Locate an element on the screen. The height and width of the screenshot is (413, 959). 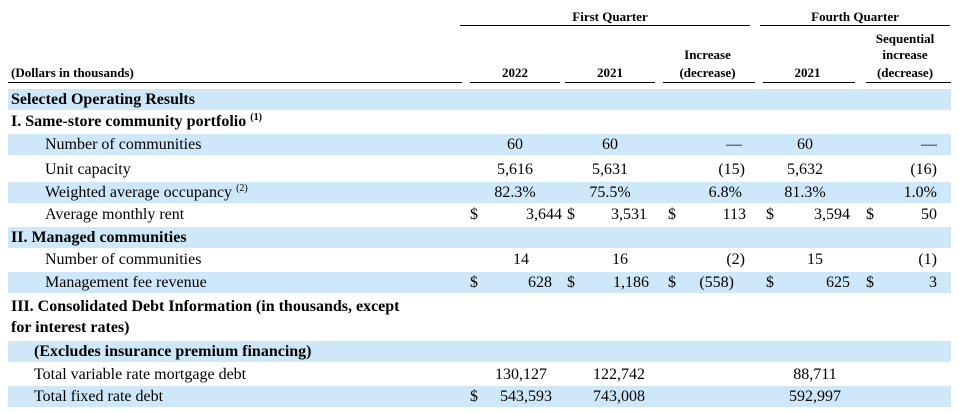
cell: 1,186 is located at coordinates (631, 282).